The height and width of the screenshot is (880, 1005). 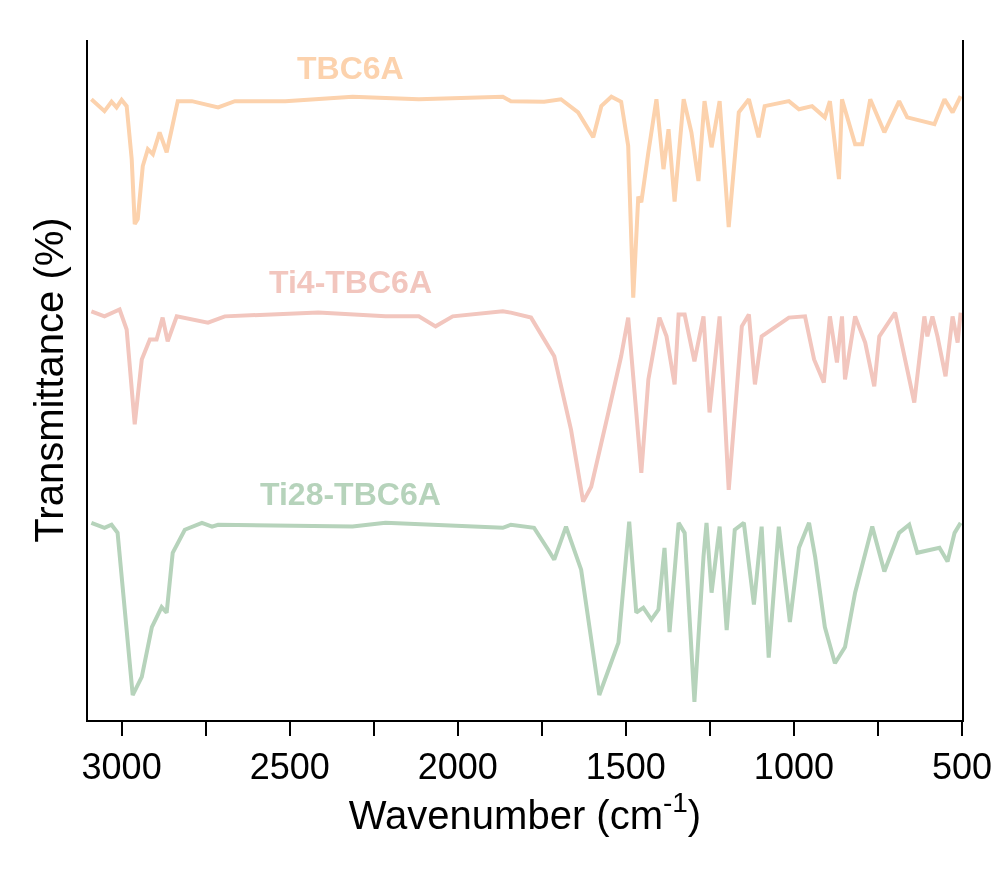 I want to click on x-axis-title: Wavenumber (cm$^{-1}$), so click(x=525, y=812).